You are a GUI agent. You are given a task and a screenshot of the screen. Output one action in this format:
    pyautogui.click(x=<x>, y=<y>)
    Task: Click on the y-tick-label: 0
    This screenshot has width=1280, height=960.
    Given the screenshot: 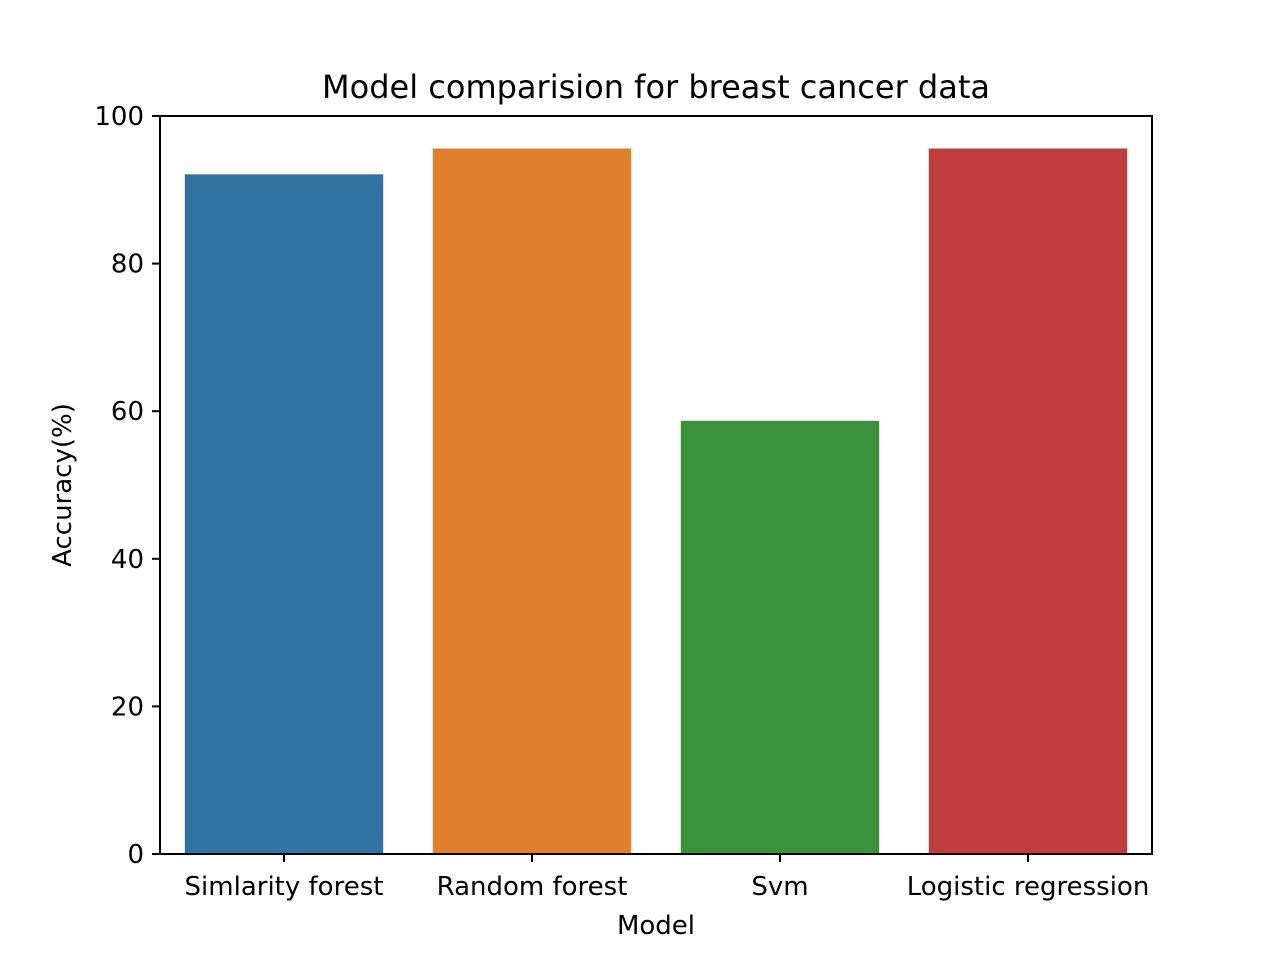 What is the action you would take?
    pyautogui.click(x=135, y=855)
    